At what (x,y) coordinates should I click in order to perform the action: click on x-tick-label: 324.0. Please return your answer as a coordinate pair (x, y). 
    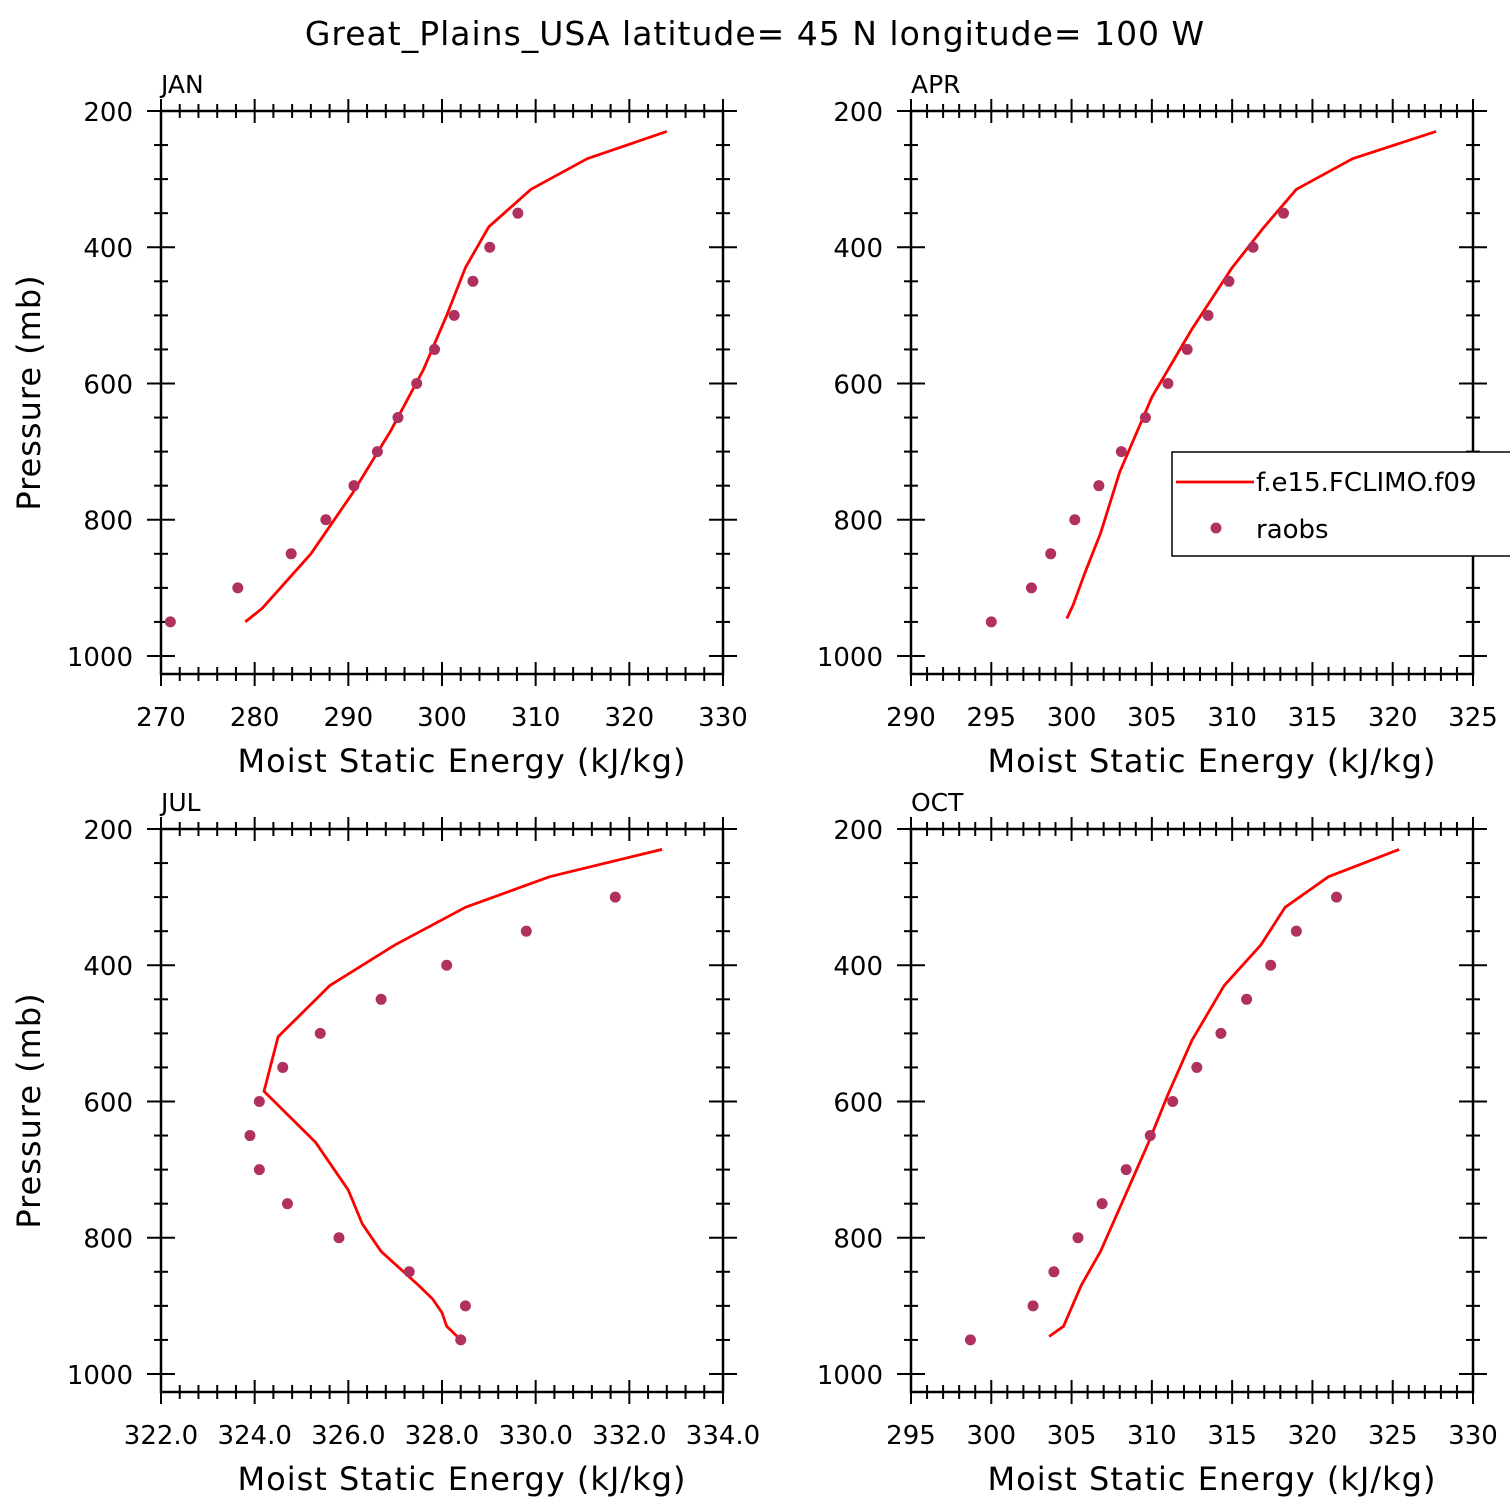
    Looking at the image, I should click on (254, 1436).